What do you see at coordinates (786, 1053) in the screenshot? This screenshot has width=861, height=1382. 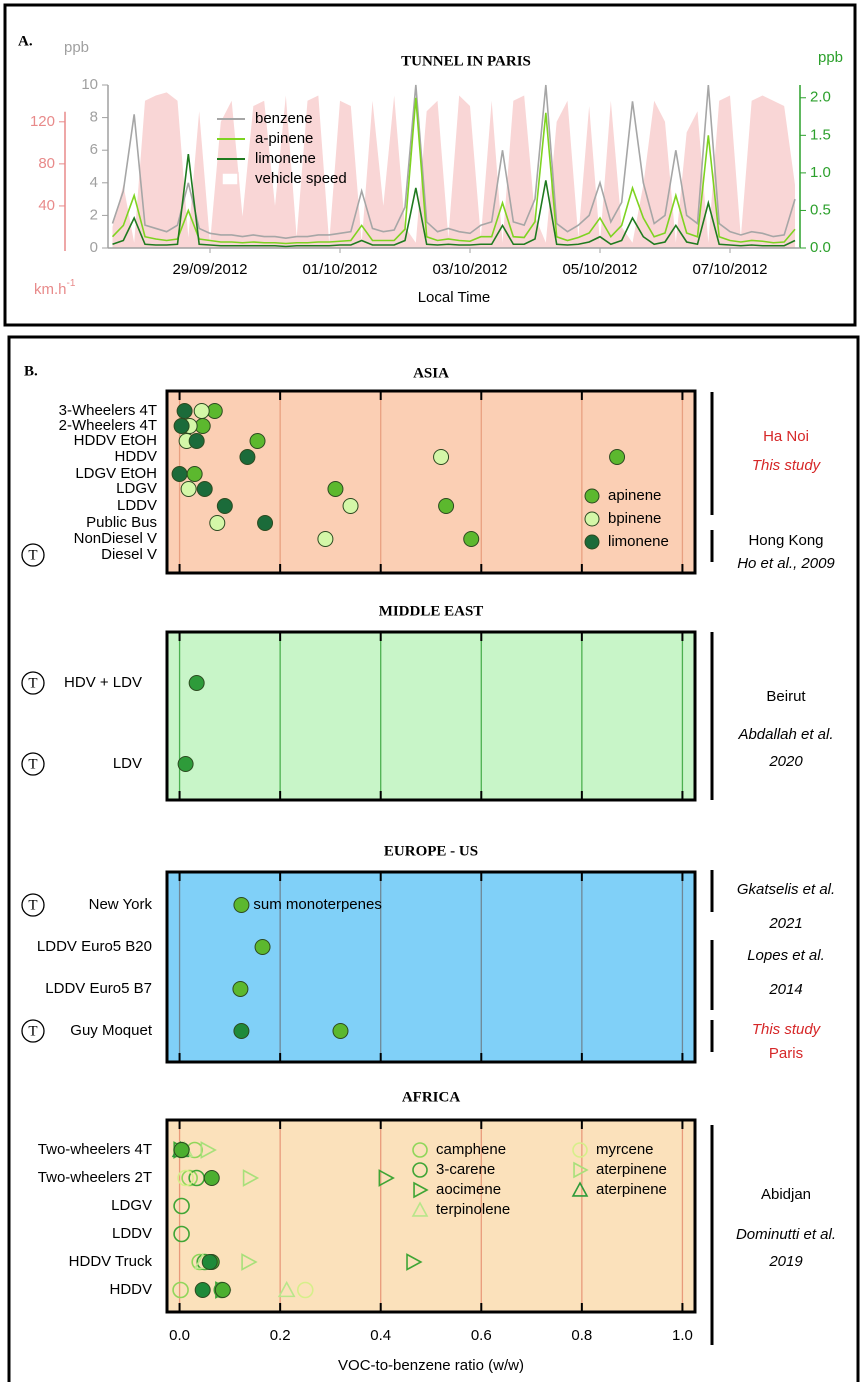 I see `source-note: Paris` at bounding box center [786, 1053].